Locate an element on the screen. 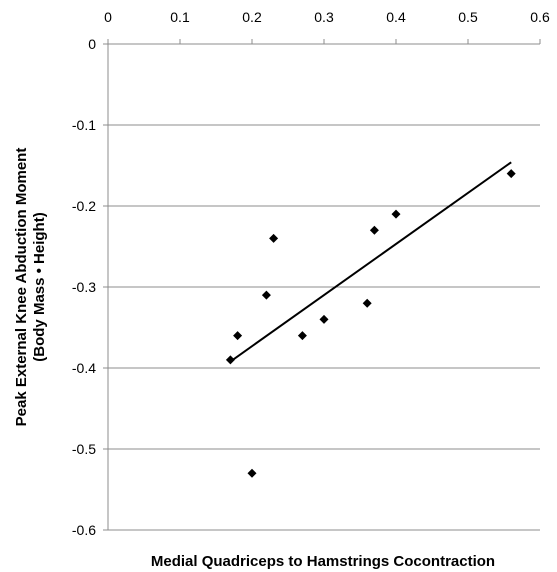 The width and height of the screenshot is (557, 572). x-tick-label-5: 0.5 is located at coordinates (468, 17).